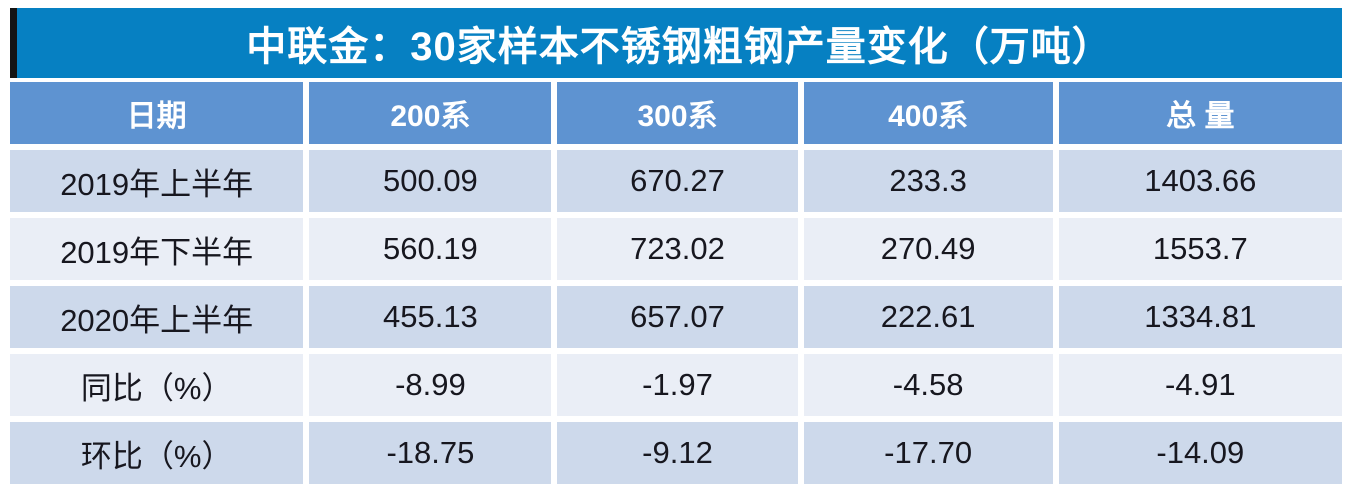 Image resolution: width=1350 pixels, height=503 pixels. I want to click on table-cell: -14.09, so click(1200, 453).